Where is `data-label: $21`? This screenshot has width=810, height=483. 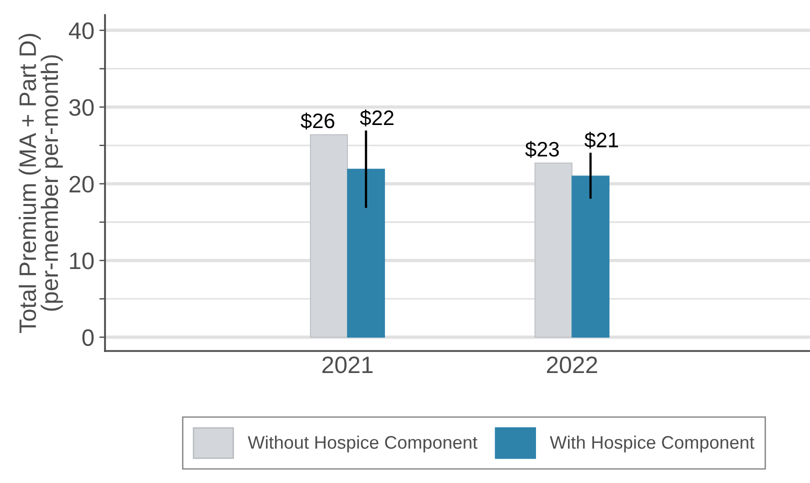 data-label: $21 is located at coordinates (601, 140).